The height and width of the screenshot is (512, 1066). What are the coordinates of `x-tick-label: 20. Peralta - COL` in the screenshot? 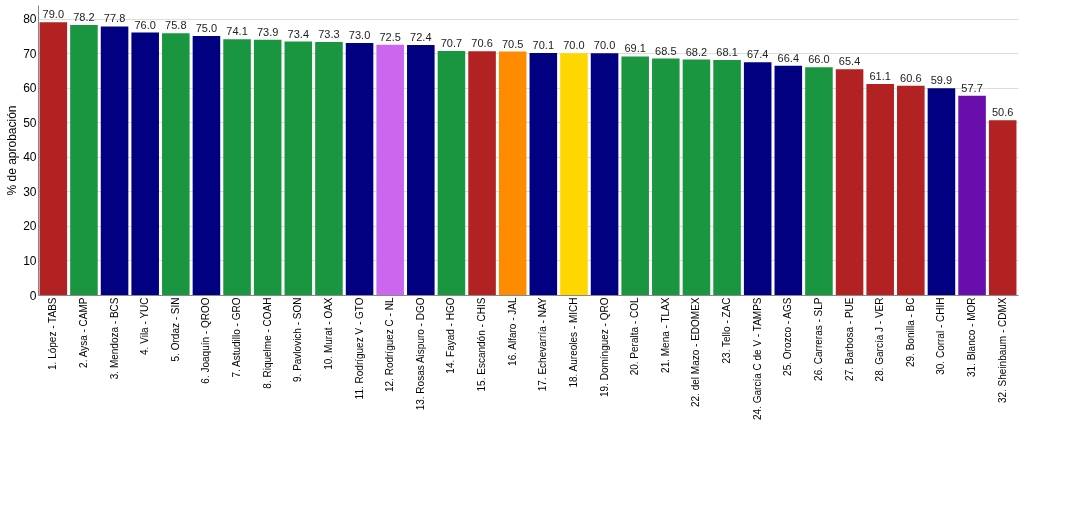 It's located at (635, 336).